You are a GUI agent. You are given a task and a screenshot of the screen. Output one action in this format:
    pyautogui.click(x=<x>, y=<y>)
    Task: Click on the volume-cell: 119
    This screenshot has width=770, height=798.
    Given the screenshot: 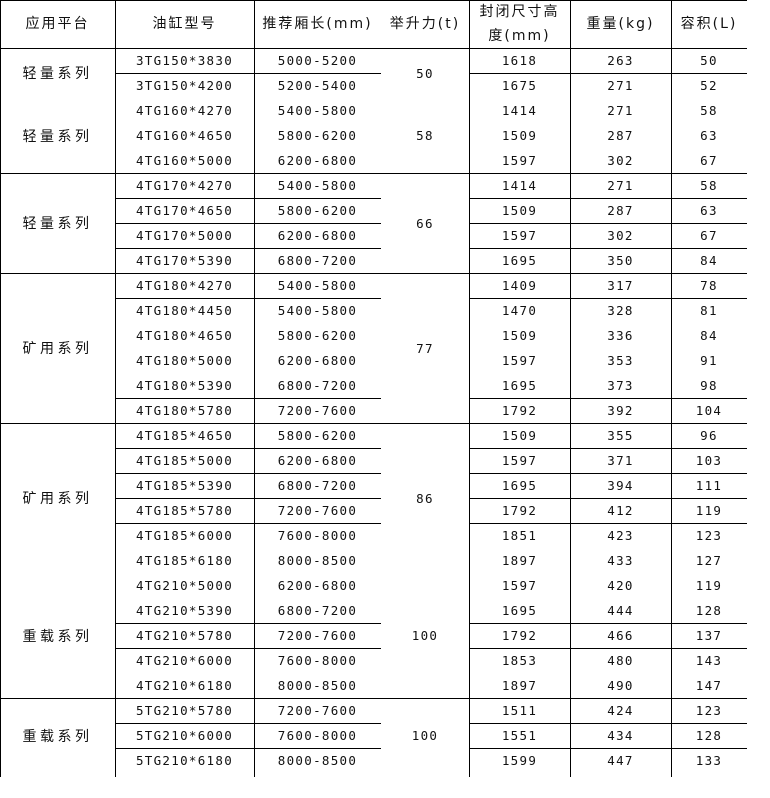 What is the action you would take?
    pyautogui.click(x=709, y=585)
    